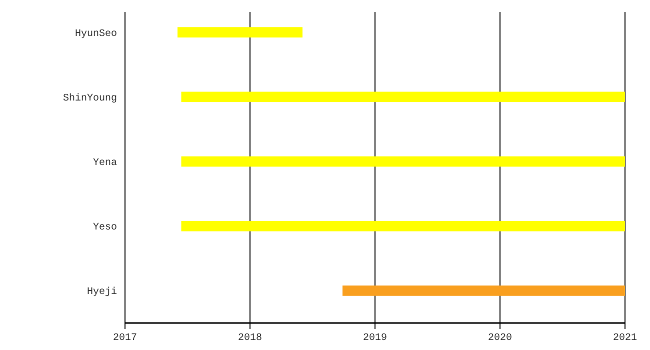 The image size is (650, 350). I want to click on x-tick-label: 2019, so click(375, 338).